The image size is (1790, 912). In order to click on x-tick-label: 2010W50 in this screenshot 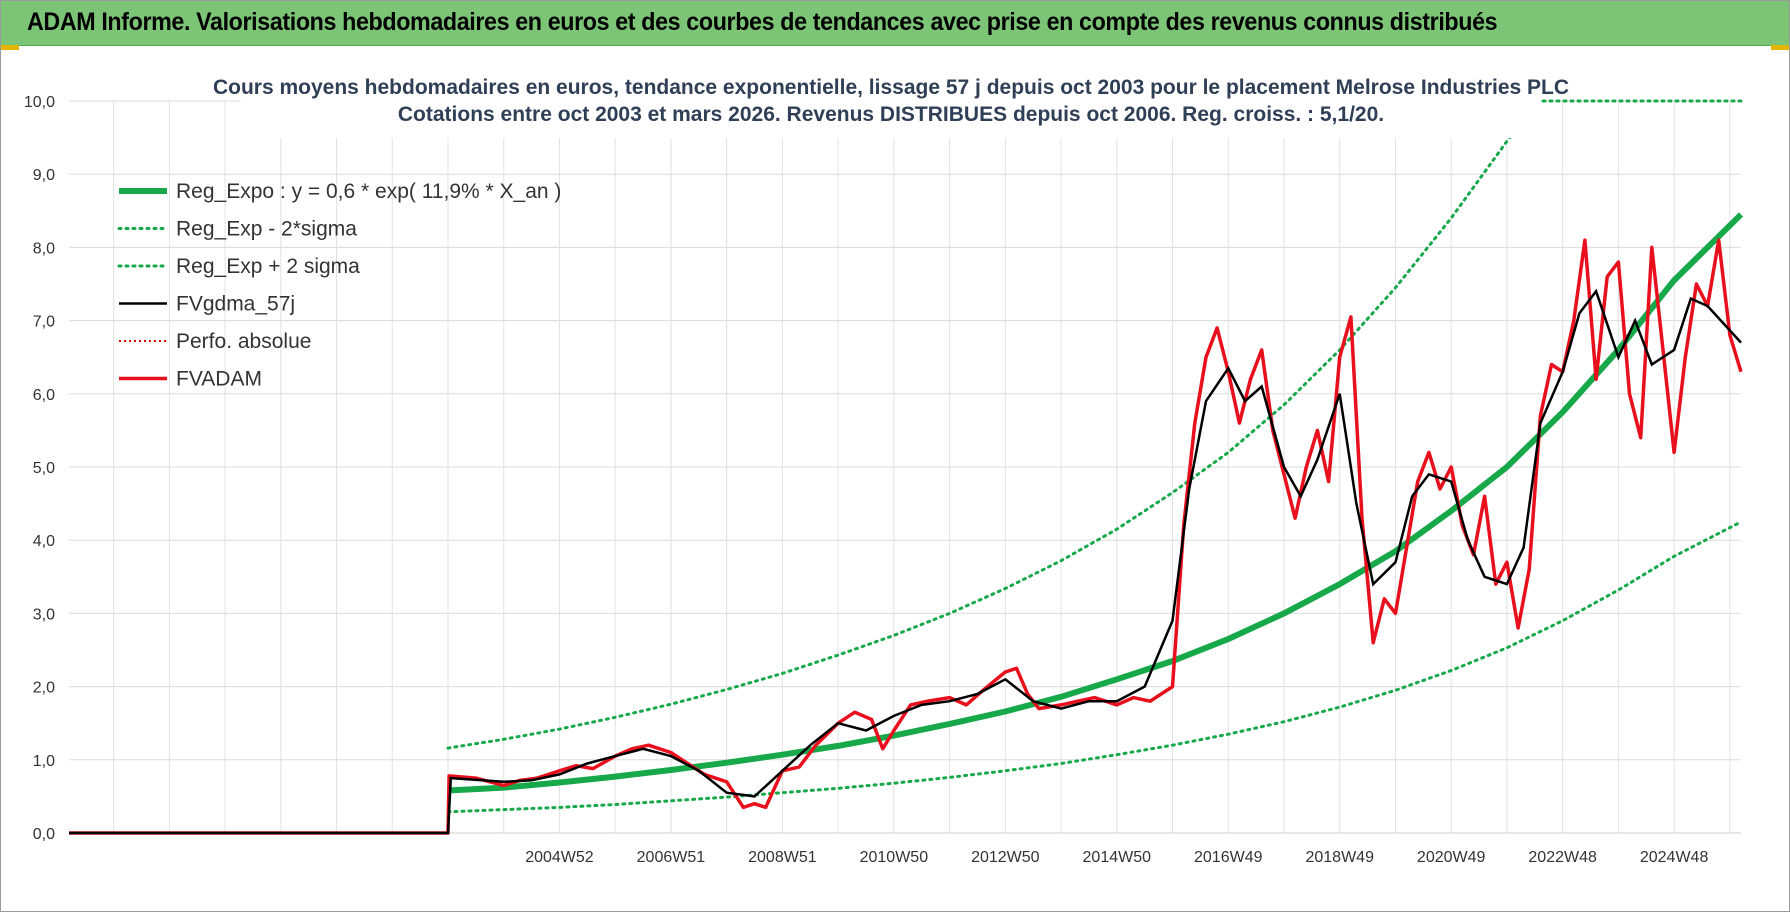, I will do `click(894, 857)`.